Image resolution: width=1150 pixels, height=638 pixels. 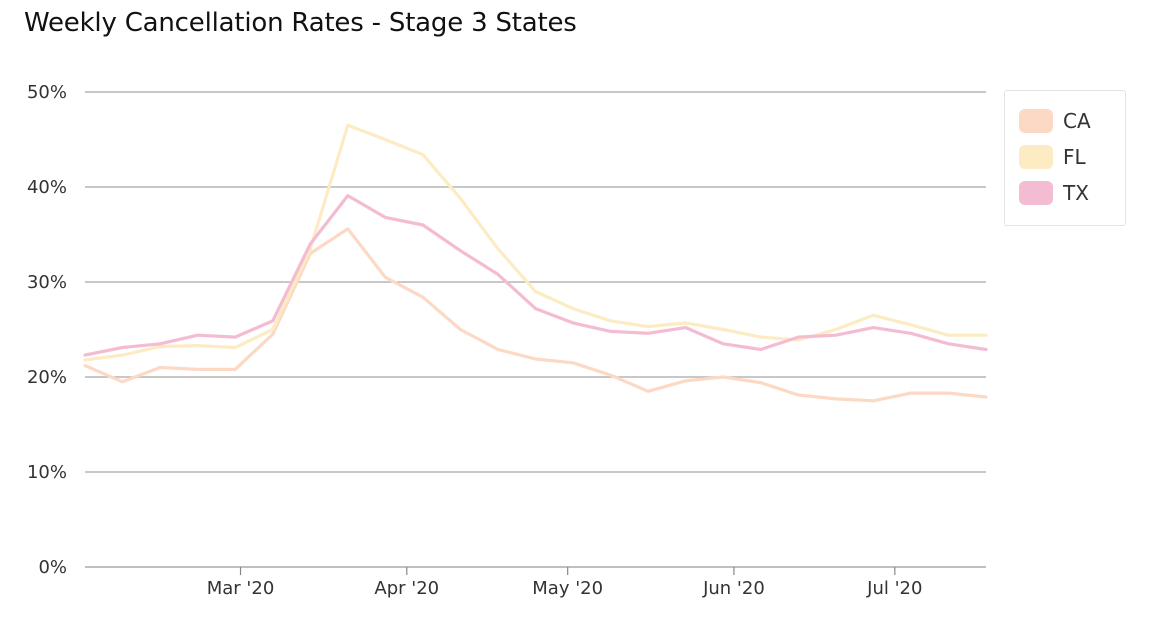 What do you see at coordinates (894, 588) in the screenshot?
I see `x-tick-label: Jul '20` at bounding box center [894, 588].